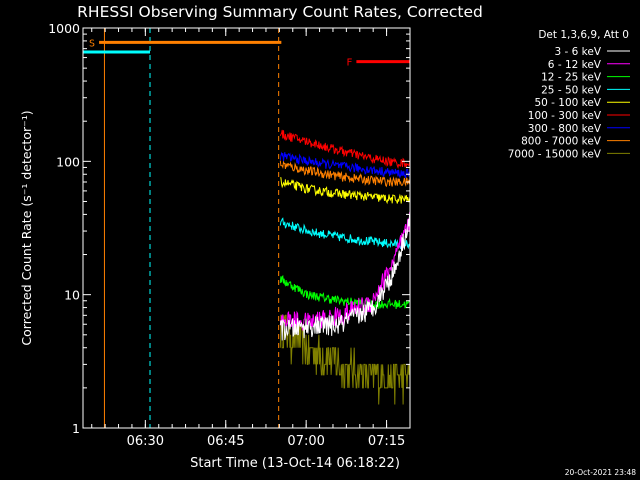 This screenshot has height=480, width=640. Describe the element at coordinates (68, 161) in the screenshot. I see `y-tick-label-2: 100` at that location.